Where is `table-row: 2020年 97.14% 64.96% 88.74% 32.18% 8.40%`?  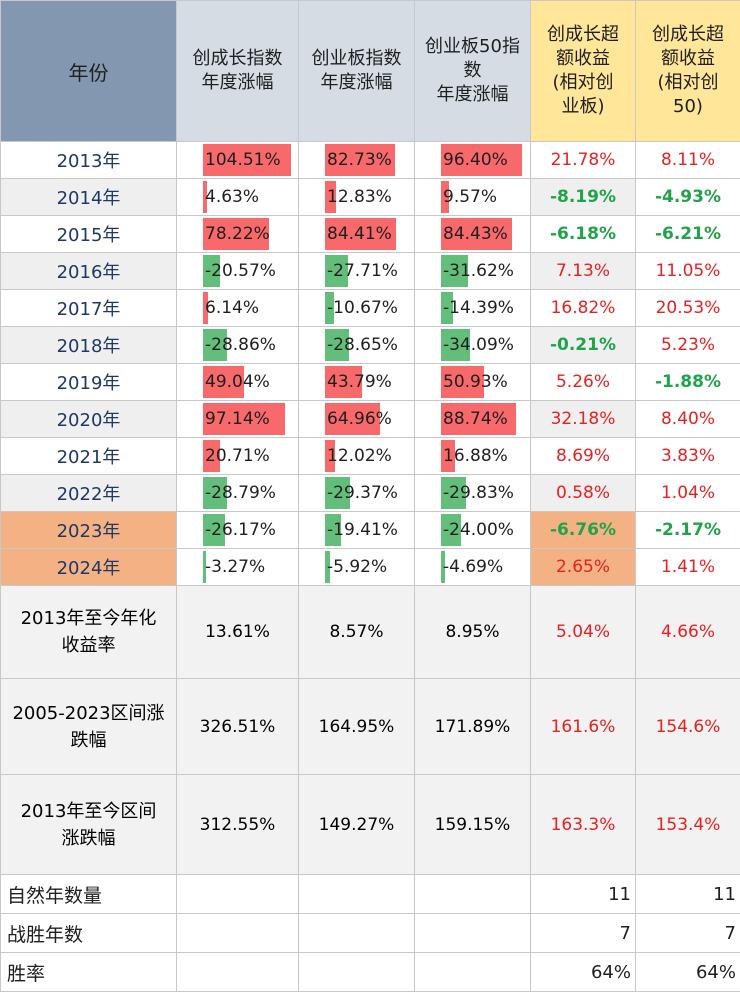 table-row: 2020年 97.14% 64.96% 88.74% 32.18% 8.40% is located at coordinates (370, 419).